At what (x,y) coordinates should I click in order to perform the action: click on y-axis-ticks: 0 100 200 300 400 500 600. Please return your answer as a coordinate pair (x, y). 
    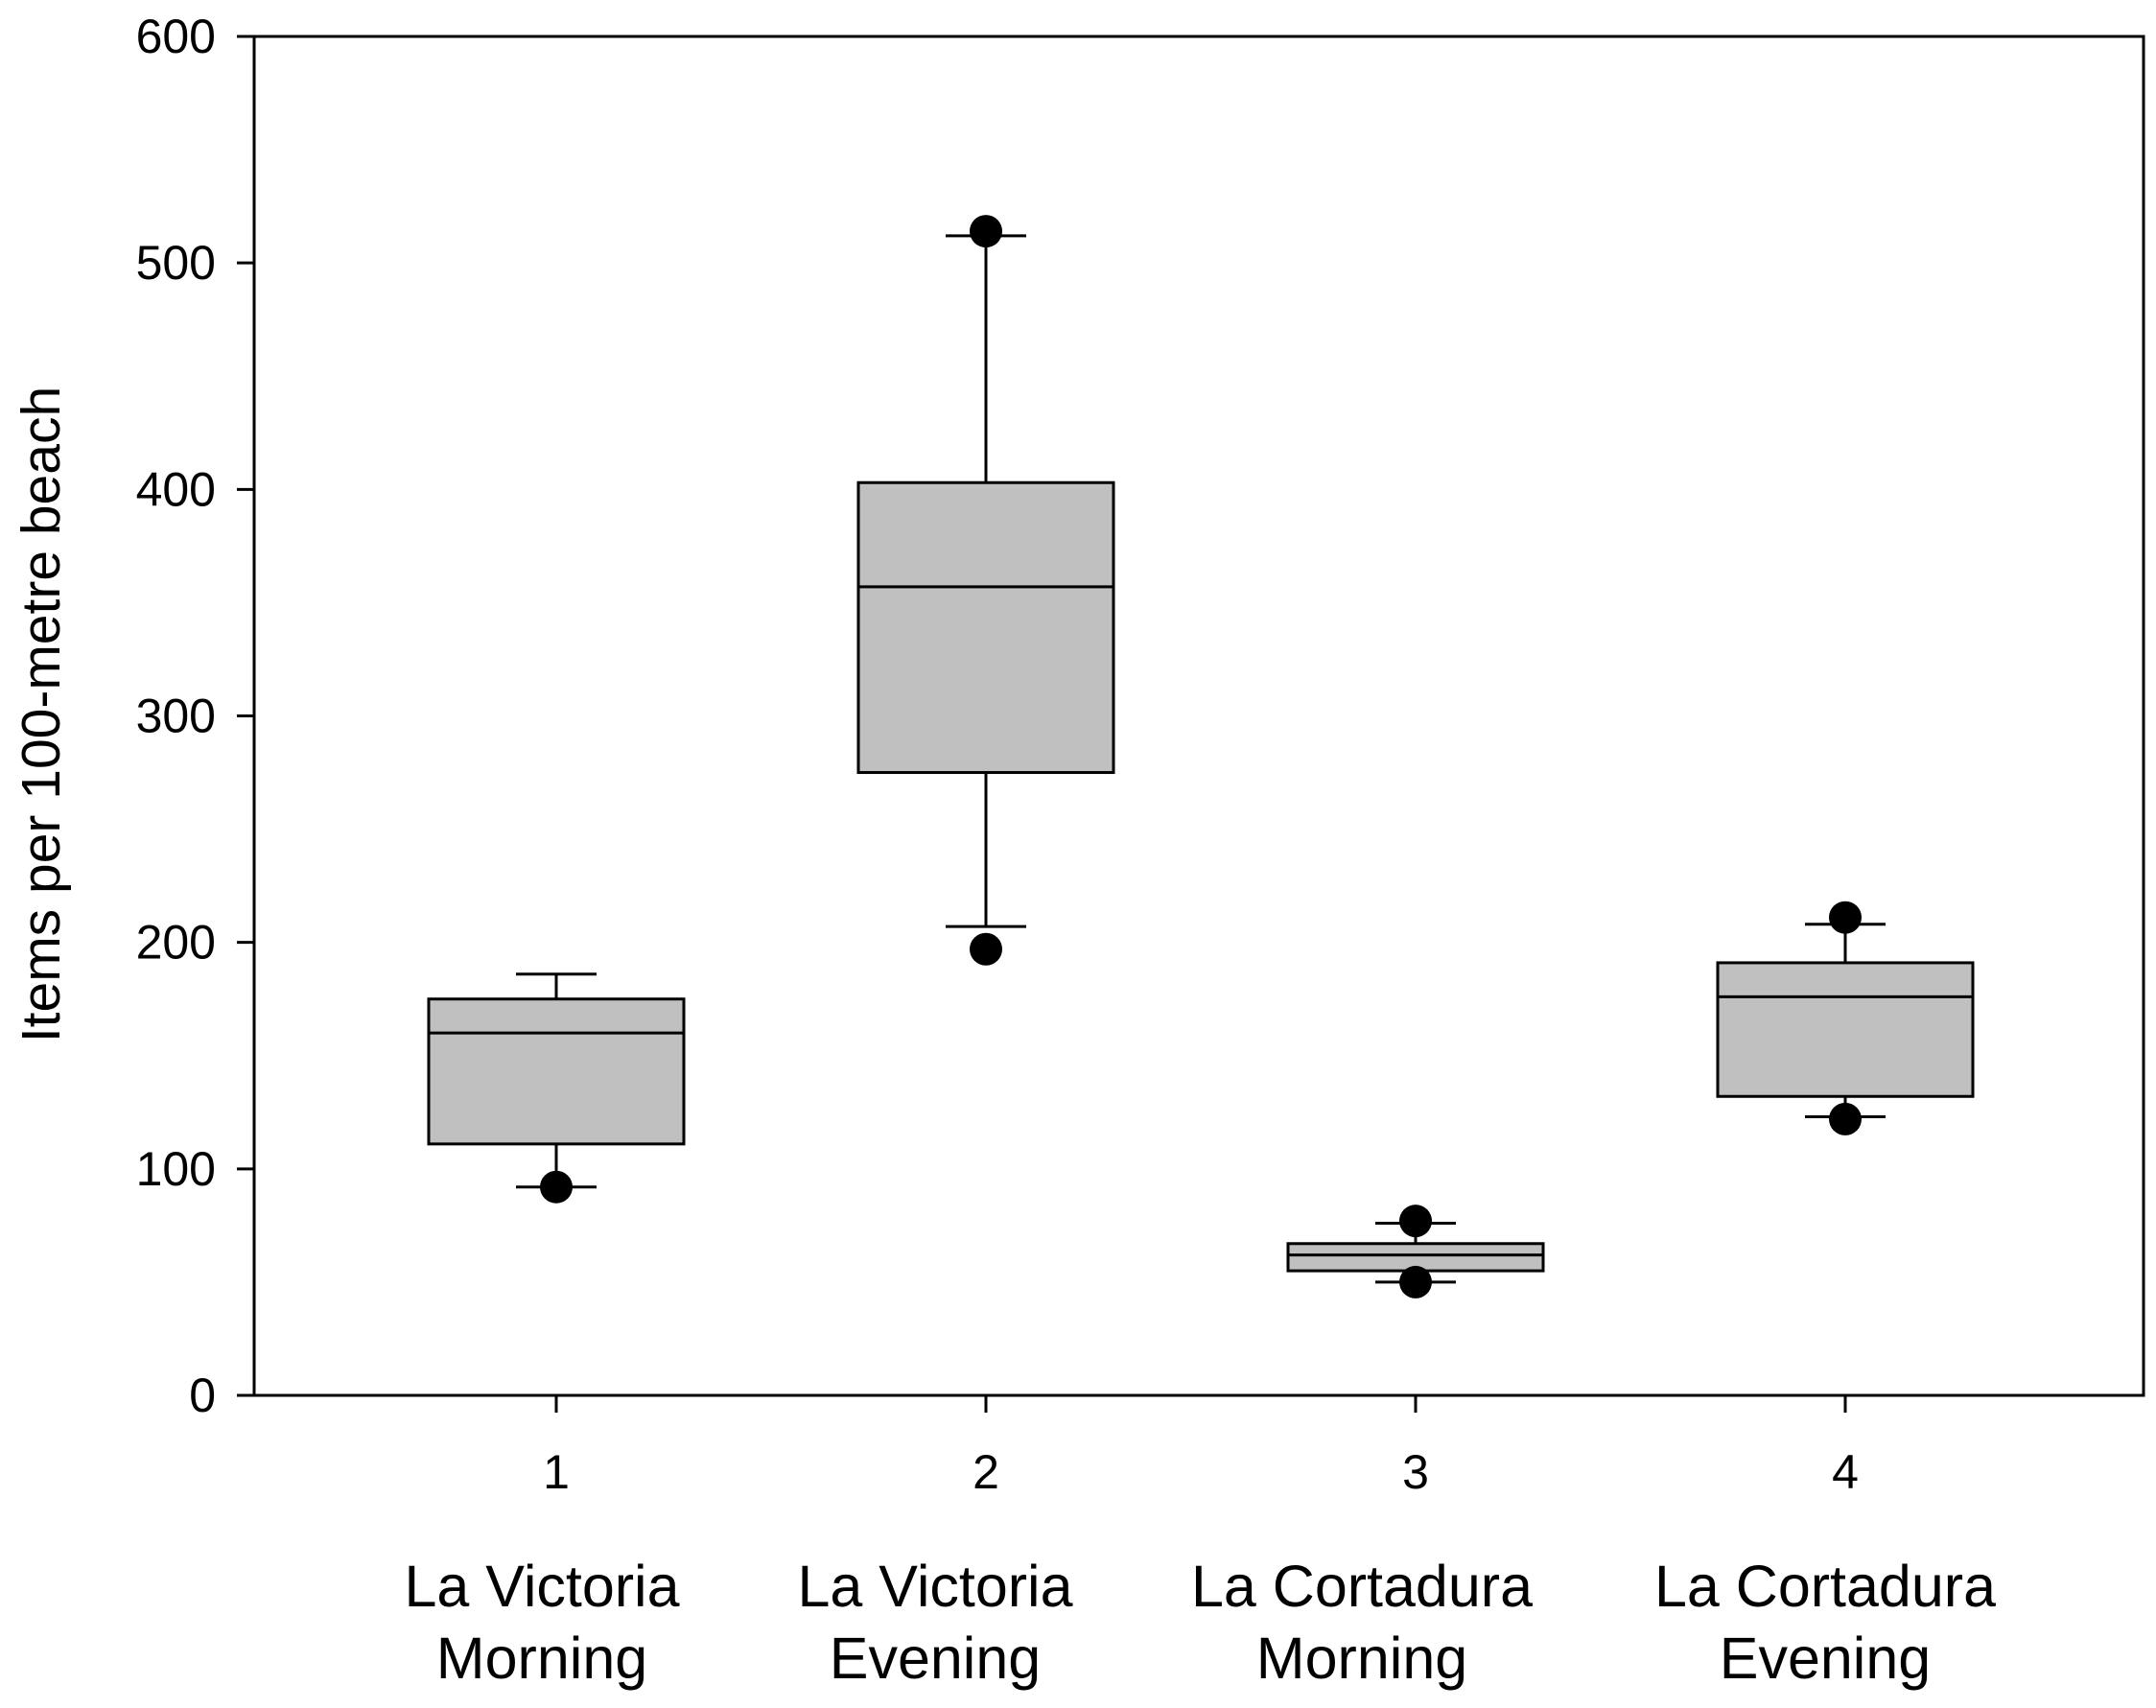
    Looking at the image, I should click on (195, 716).